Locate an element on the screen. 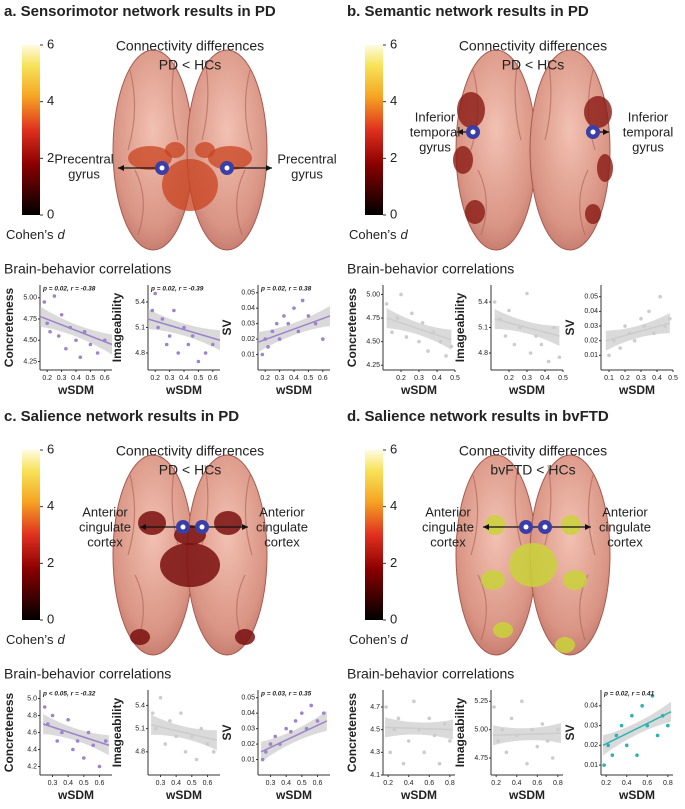 The height and width of the screenshot is (809, 685). y-axis-label: Concreteness is located at coordinates (9, 327).